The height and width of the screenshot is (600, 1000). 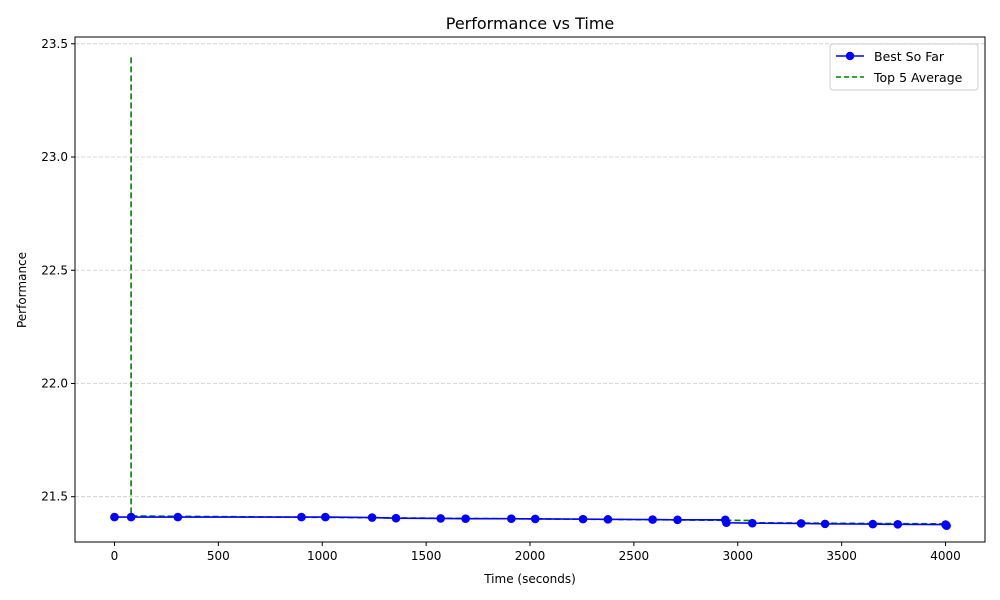 What do you see at coordinates (909, 56) in the screenshot?
I see `legend-label-best-so-far: Best So Far` at bounding box center [909, 56].